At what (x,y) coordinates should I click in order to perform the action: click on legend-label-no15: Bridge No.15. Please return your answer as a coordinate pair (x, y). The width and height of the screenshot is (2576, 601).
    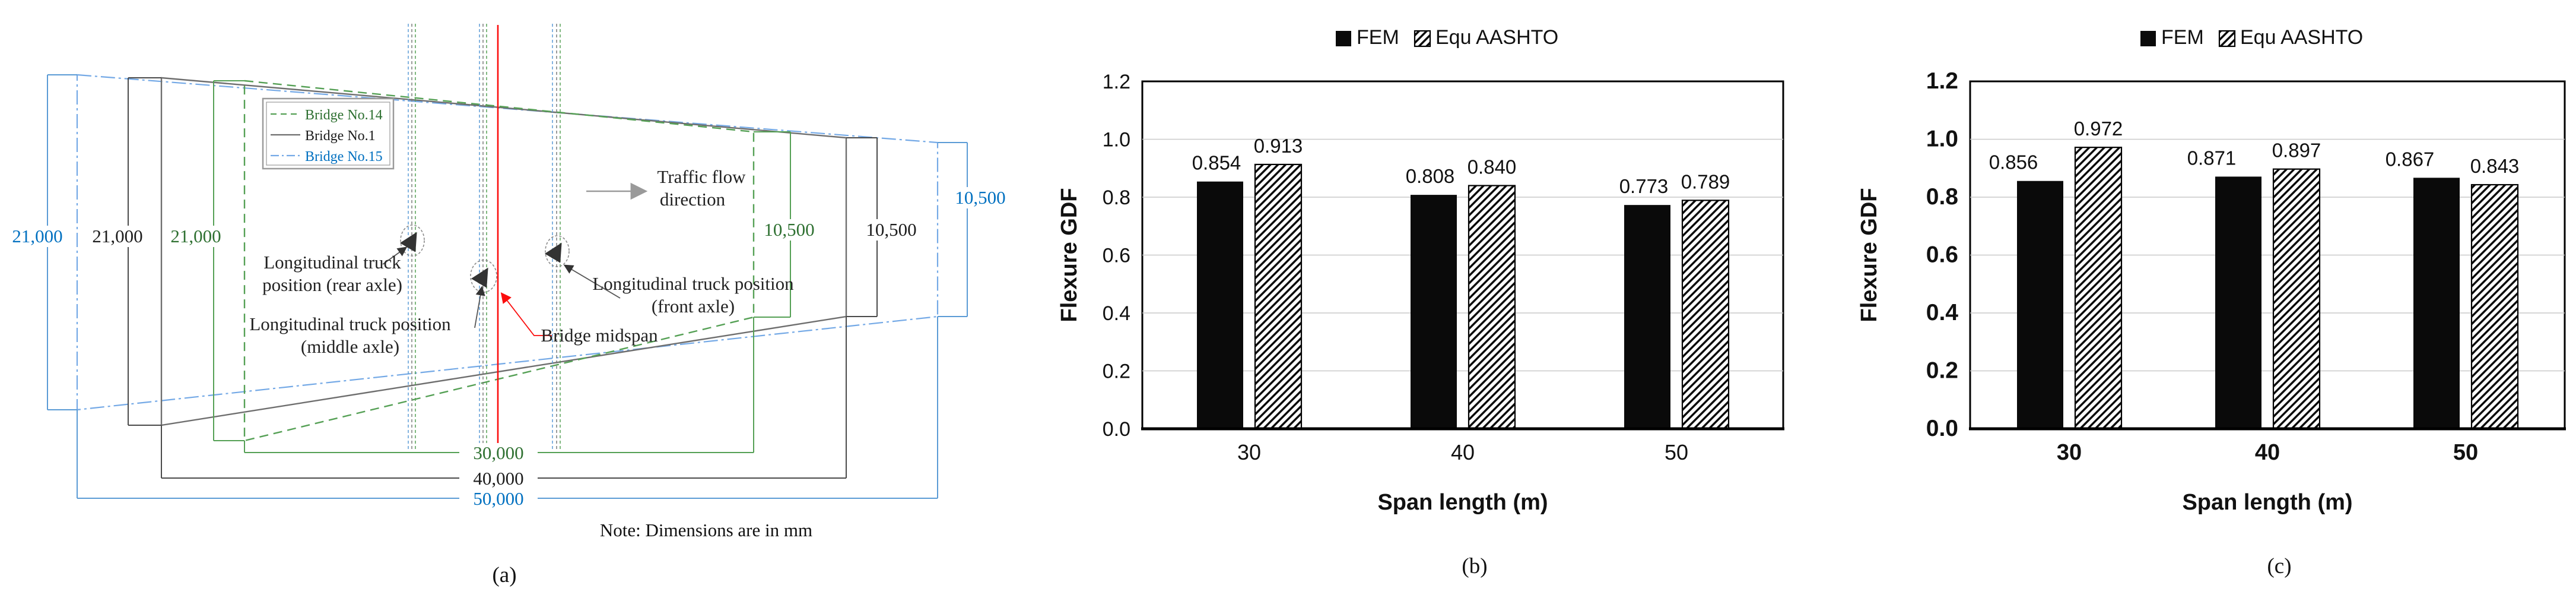
    Looking at the image, I should click on (344, 157).